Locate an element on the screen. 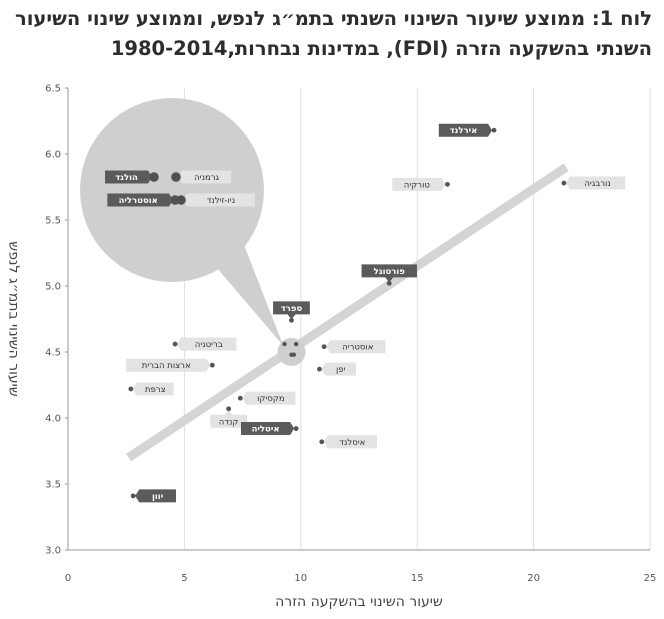 This screenshot has width=664, height=619. x-axis-label: שיעור השינוי בהשקעה הזרה is located at coordinates (359, 602).